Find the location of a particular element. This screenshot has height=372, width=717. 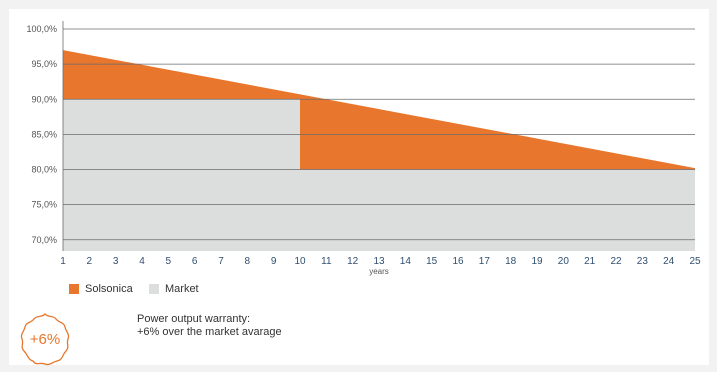

x-tick-label: 25 is located at coordinates (695, 261).